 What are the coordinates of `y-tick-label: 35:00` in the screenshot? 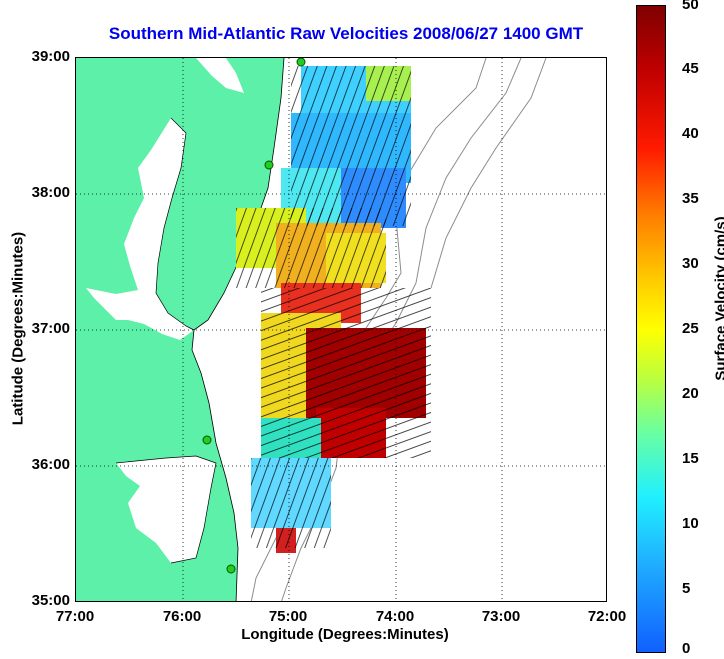 It's located at (50, 600).